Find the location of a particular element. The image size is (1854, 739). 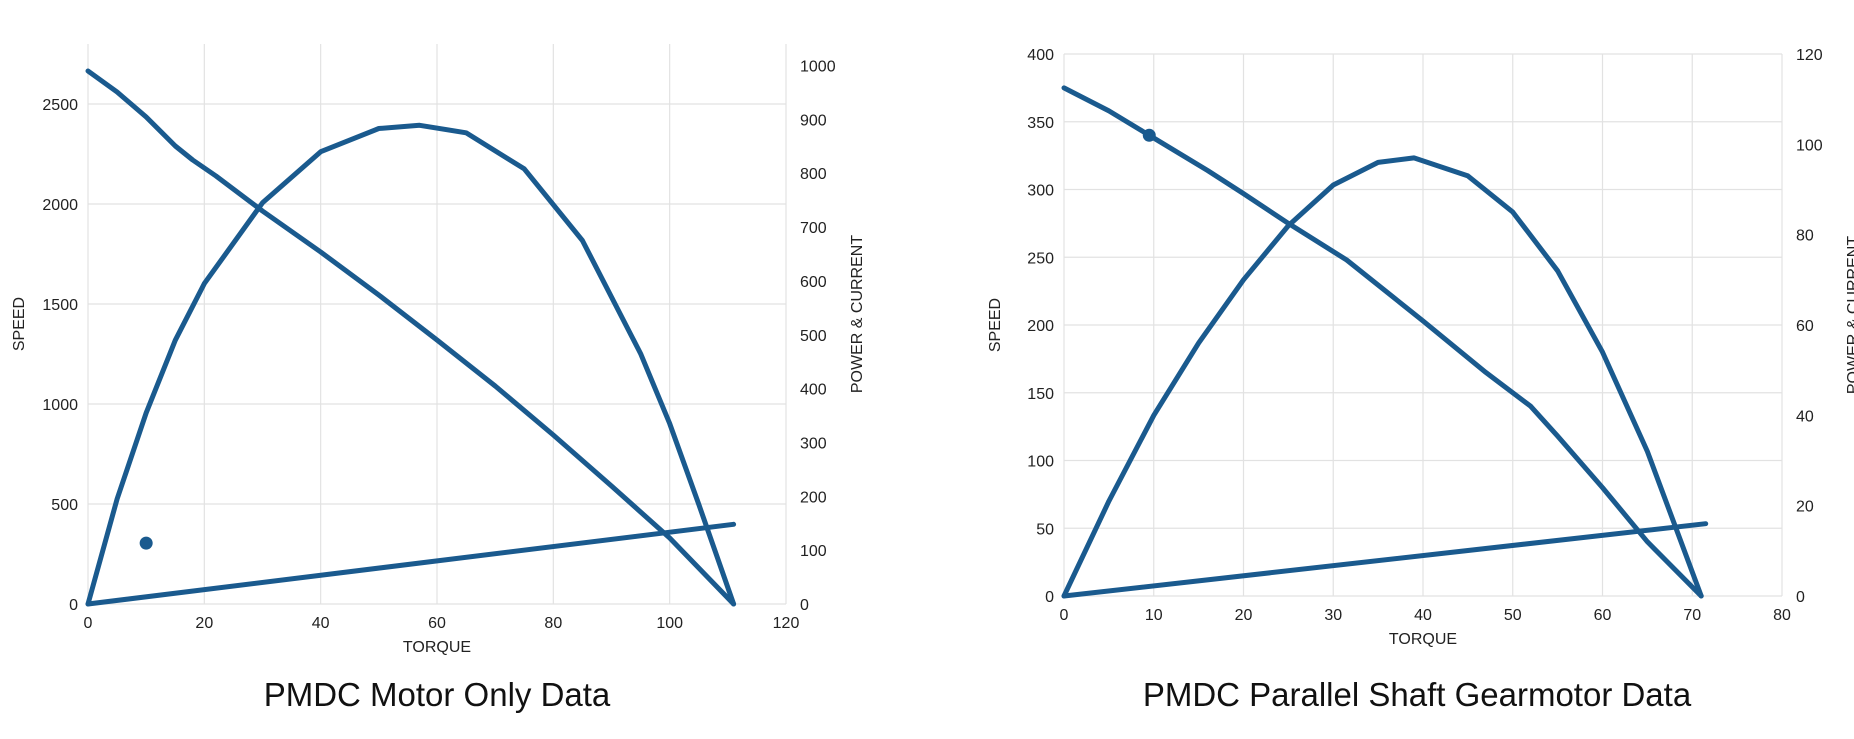

x-tick-label: 70 is located at coordinates (1692, 615).